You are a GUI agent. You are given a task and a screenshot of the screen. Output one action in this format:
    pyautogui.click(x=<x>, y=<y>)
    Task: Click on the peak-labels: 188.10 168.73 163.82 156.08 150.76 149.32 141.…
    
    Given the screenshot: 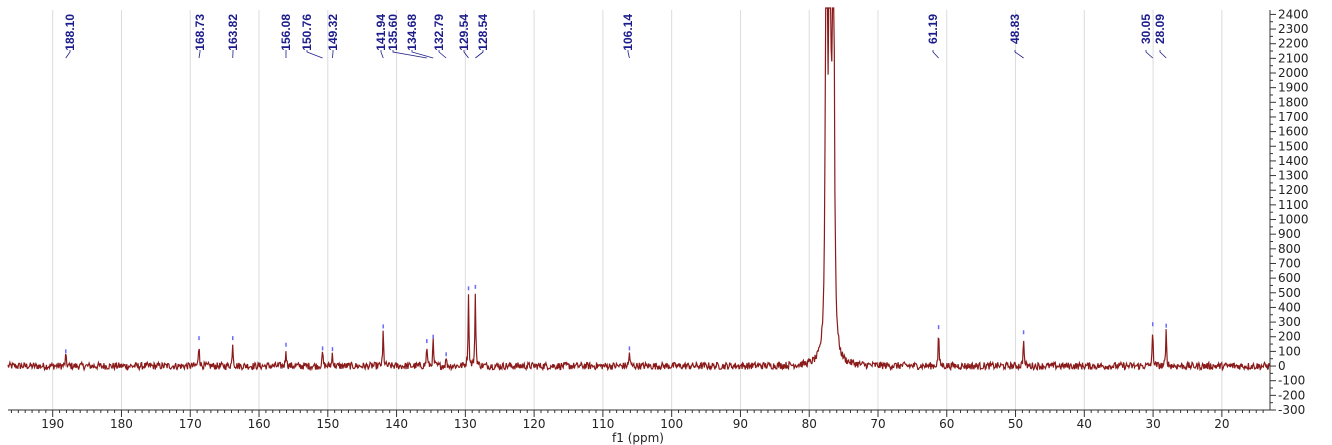 What is the action you would take?
    pyautogui.click(x=615, y=36)
    